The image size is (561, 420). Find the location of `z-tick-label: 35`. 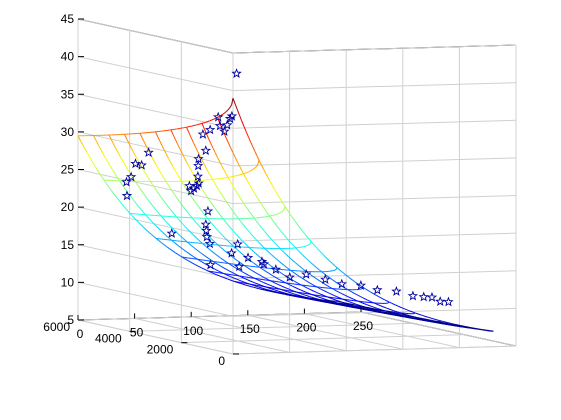

z-tick-label: 35 is located at coordinates (68, 94).